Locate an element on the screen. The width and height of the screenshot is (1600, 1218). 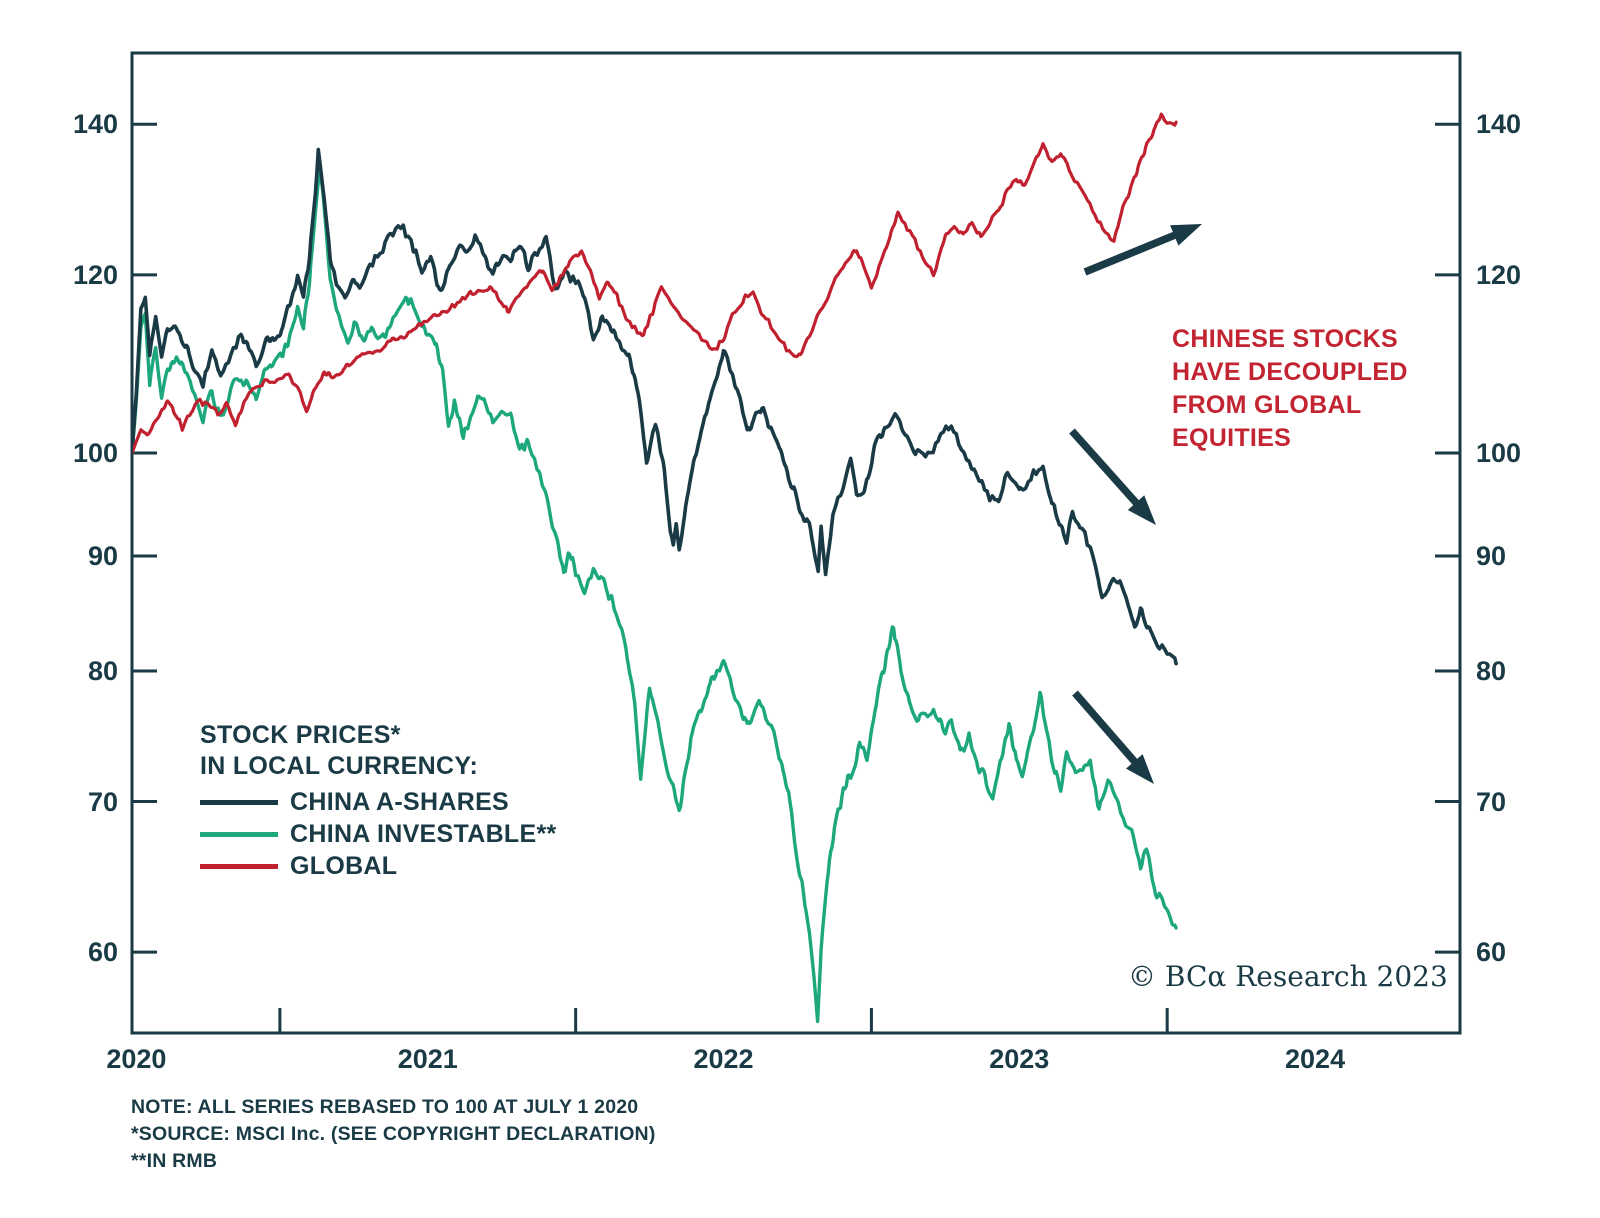
legend-title-line2: IN LOCAL CURRENCY: is located at coordinates (339, 766).